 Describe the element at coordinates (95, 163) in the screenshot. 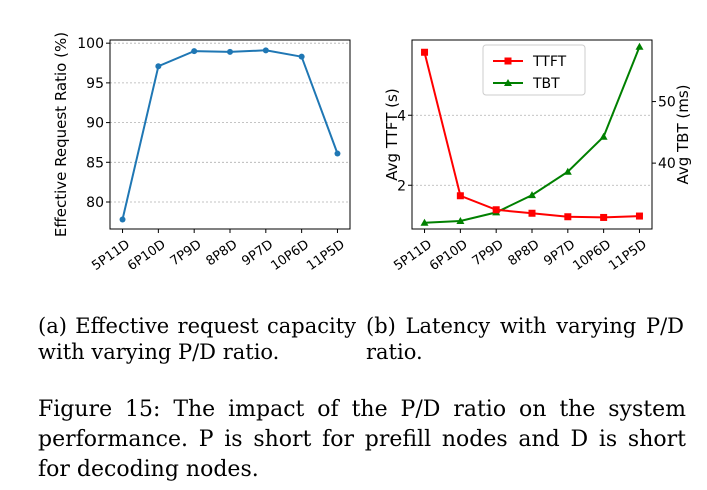

I see `y-tick-label: 85` at that location.